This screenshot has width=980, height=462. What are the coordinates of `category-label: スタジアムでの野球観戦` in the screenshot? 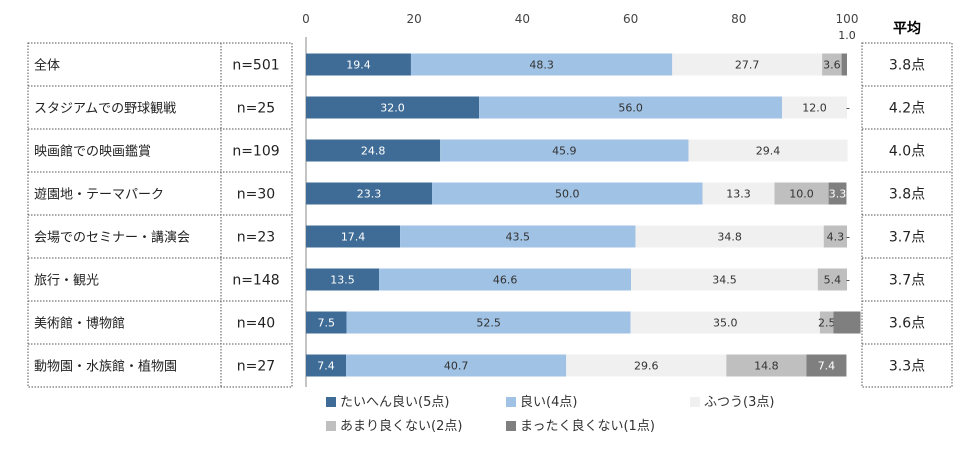 It's located at (105, 109).